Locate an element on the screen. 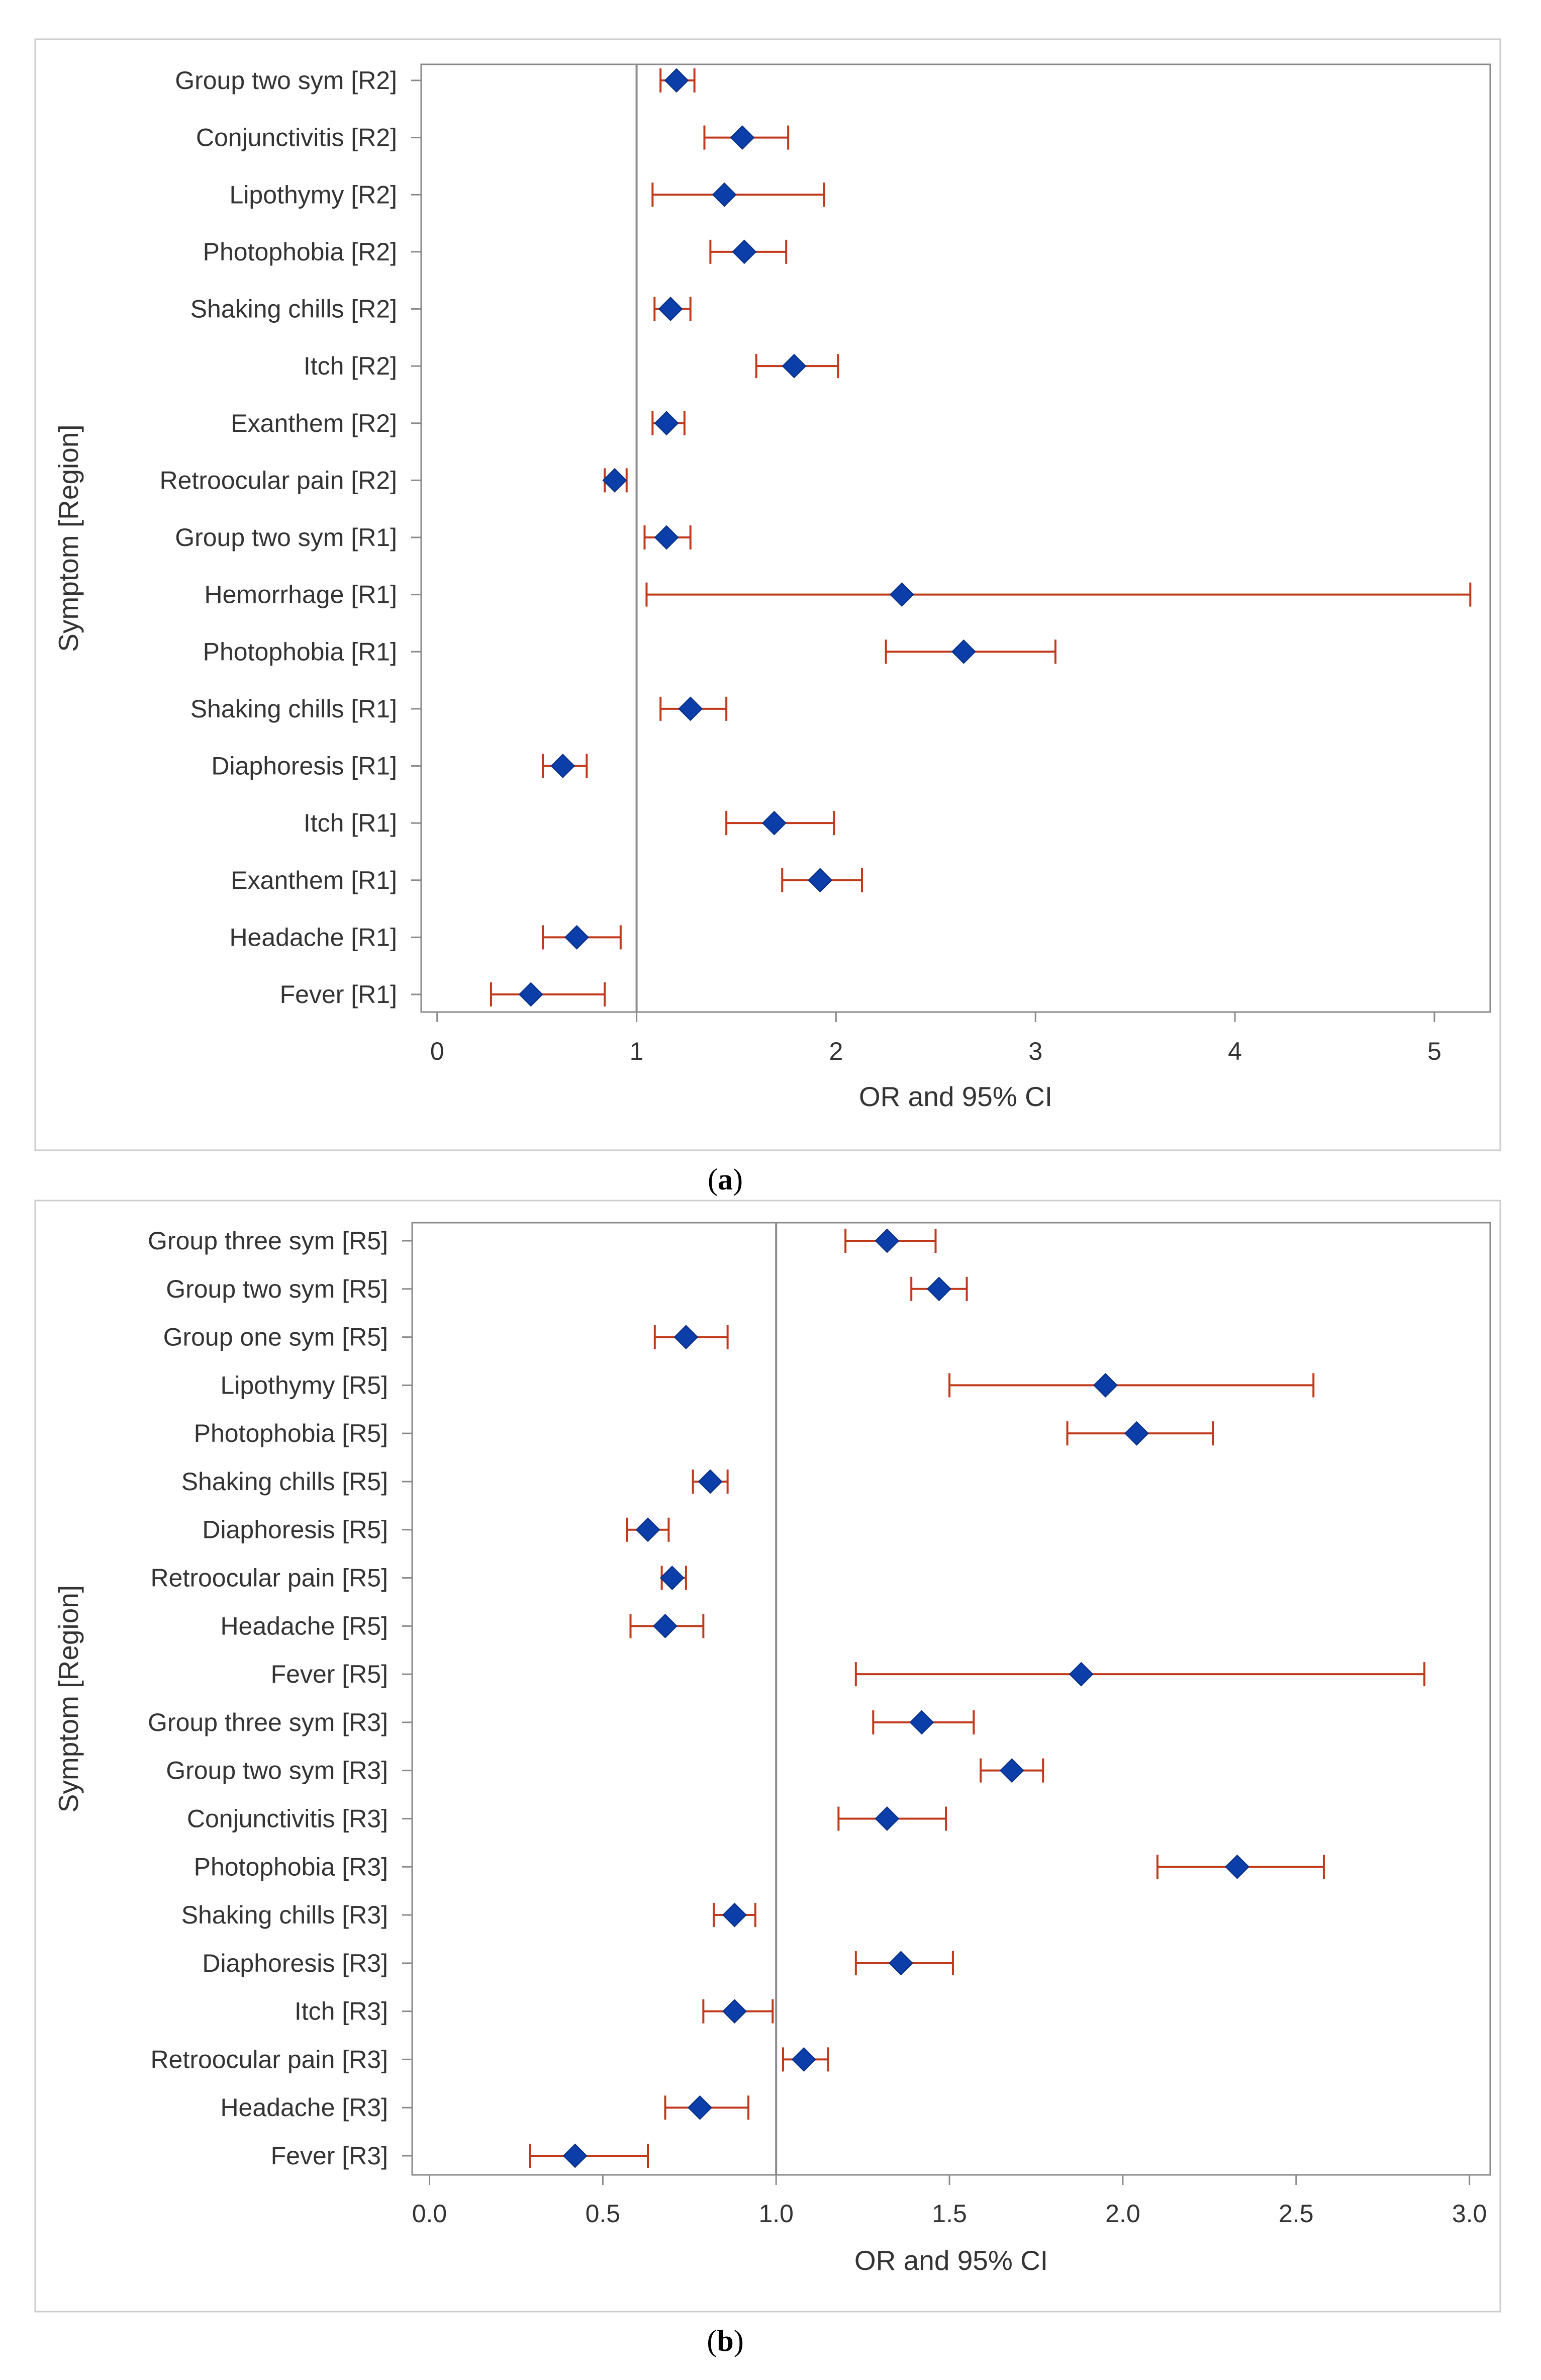  y-tick-label: Exanthem [R2] is located at coordinates (314, 423).